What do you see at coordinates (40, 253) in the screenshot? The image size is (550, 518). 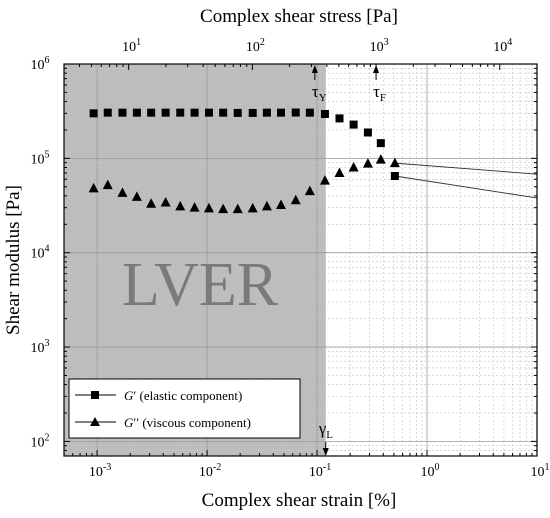 I see `y-tick-label: 10⁴` at bounding box center [40, 253].